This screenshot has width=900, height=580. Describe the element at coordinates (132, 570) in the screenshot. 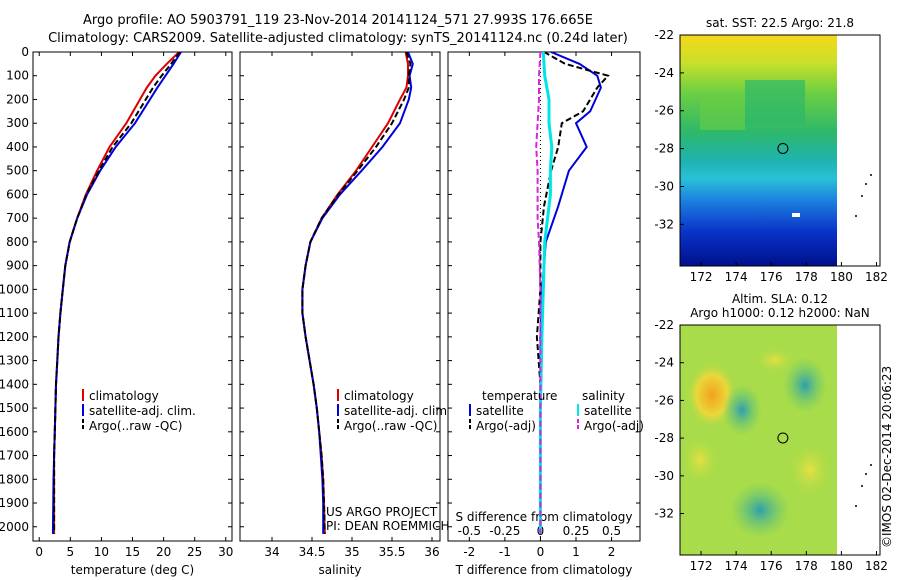

I see `x-axis-label: temperature (deg C)` at that location.